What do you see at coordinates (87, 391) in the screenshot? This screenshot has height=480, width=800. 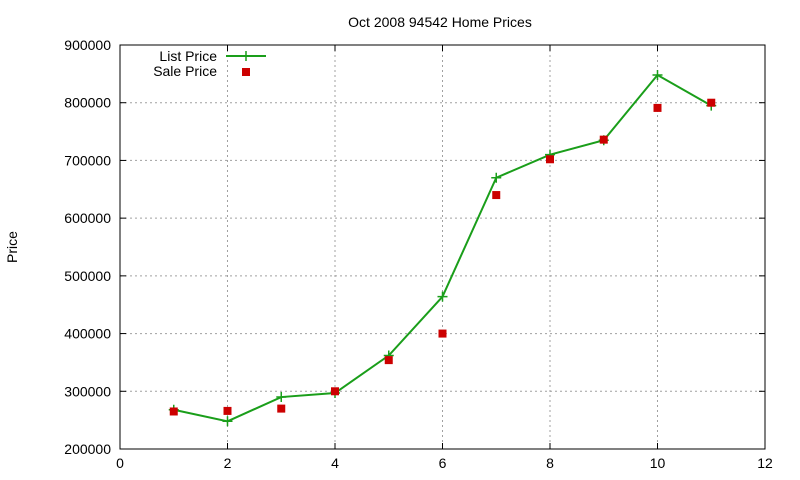 I see `y-tick-label: 300000` at bounding box center [87, 391].